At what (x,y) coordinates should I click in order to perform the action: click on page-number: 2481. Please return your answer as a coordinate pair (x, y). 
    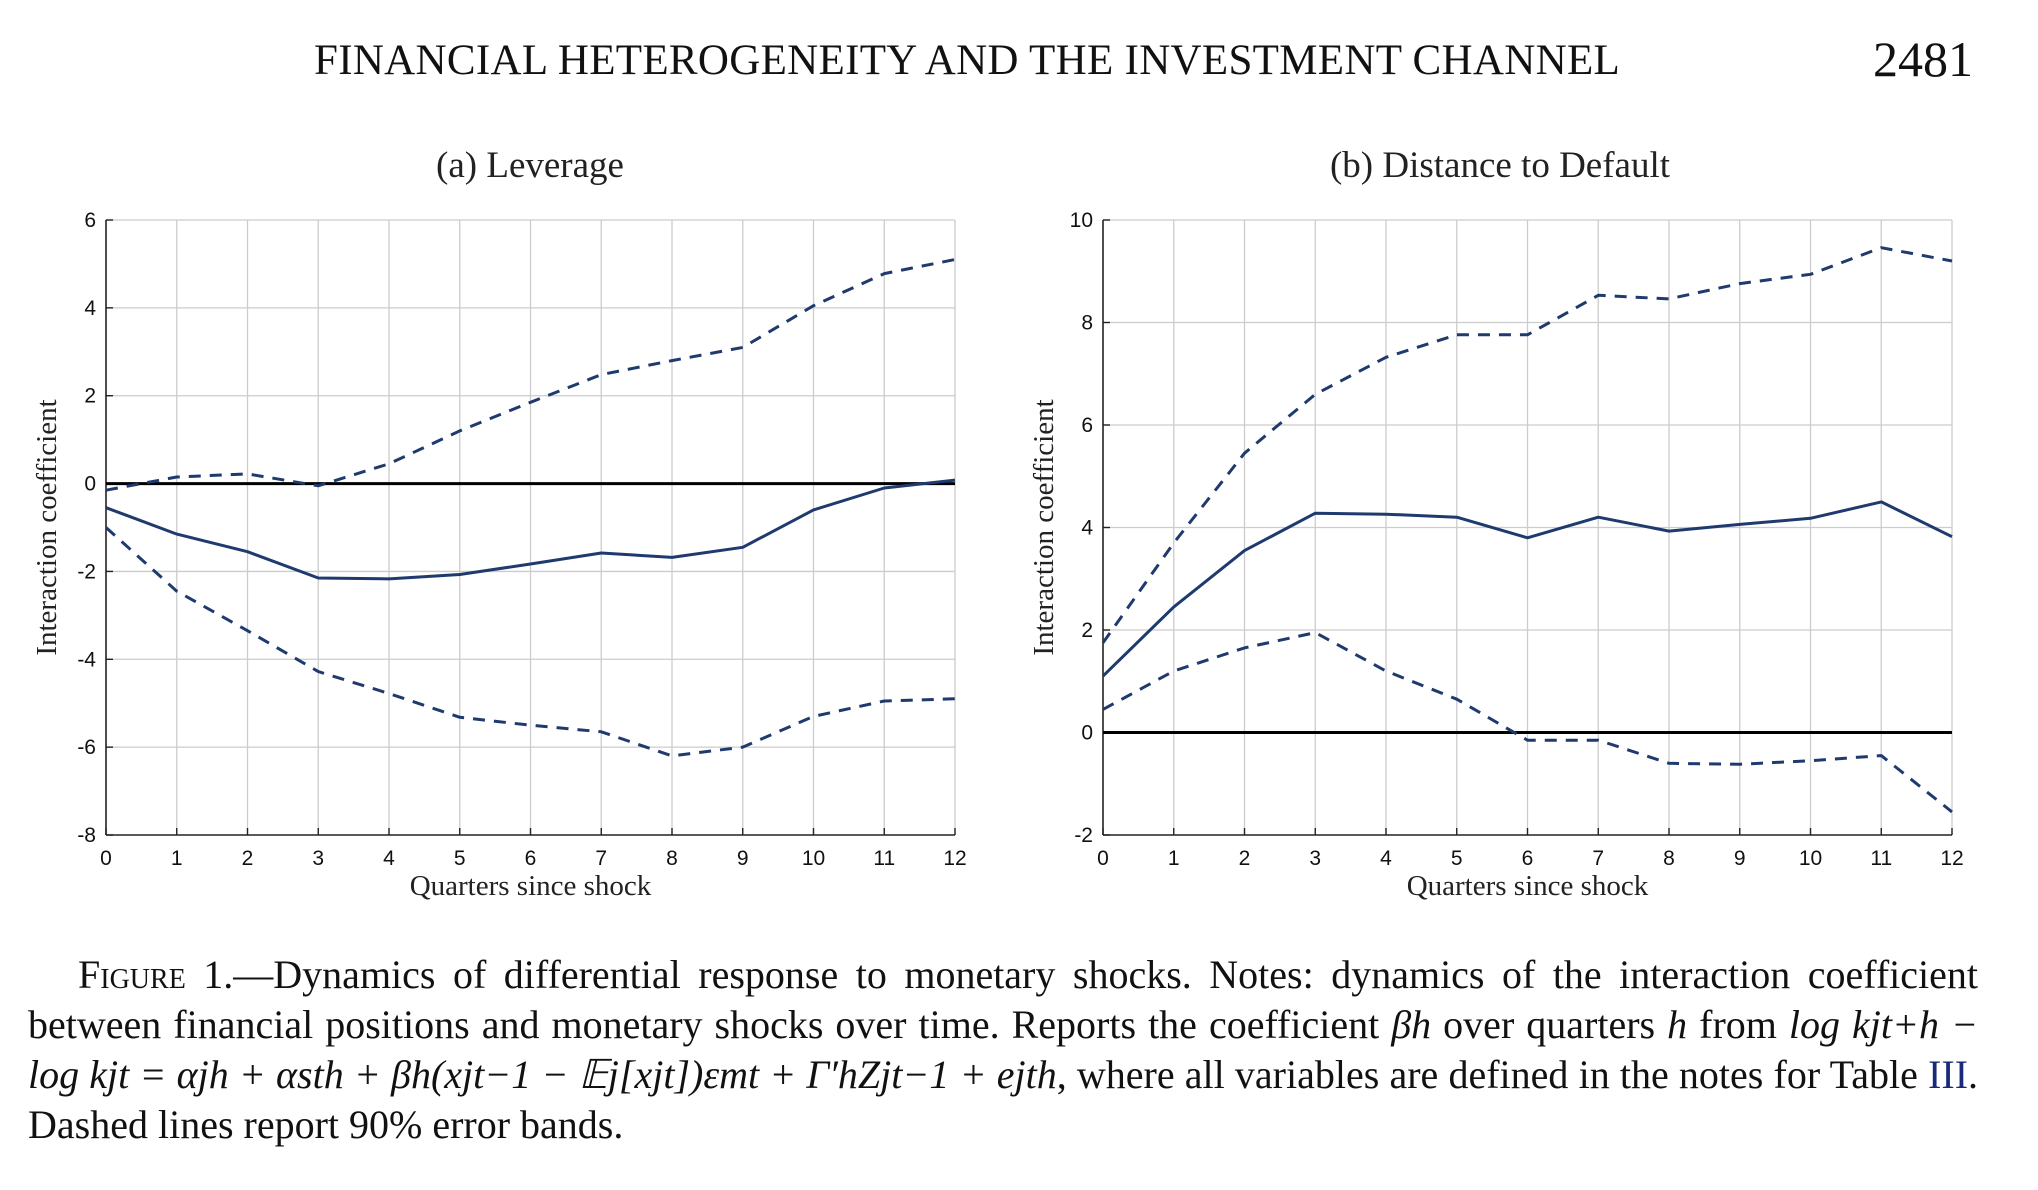
    Looking at the image, I should click on (1923, 59).